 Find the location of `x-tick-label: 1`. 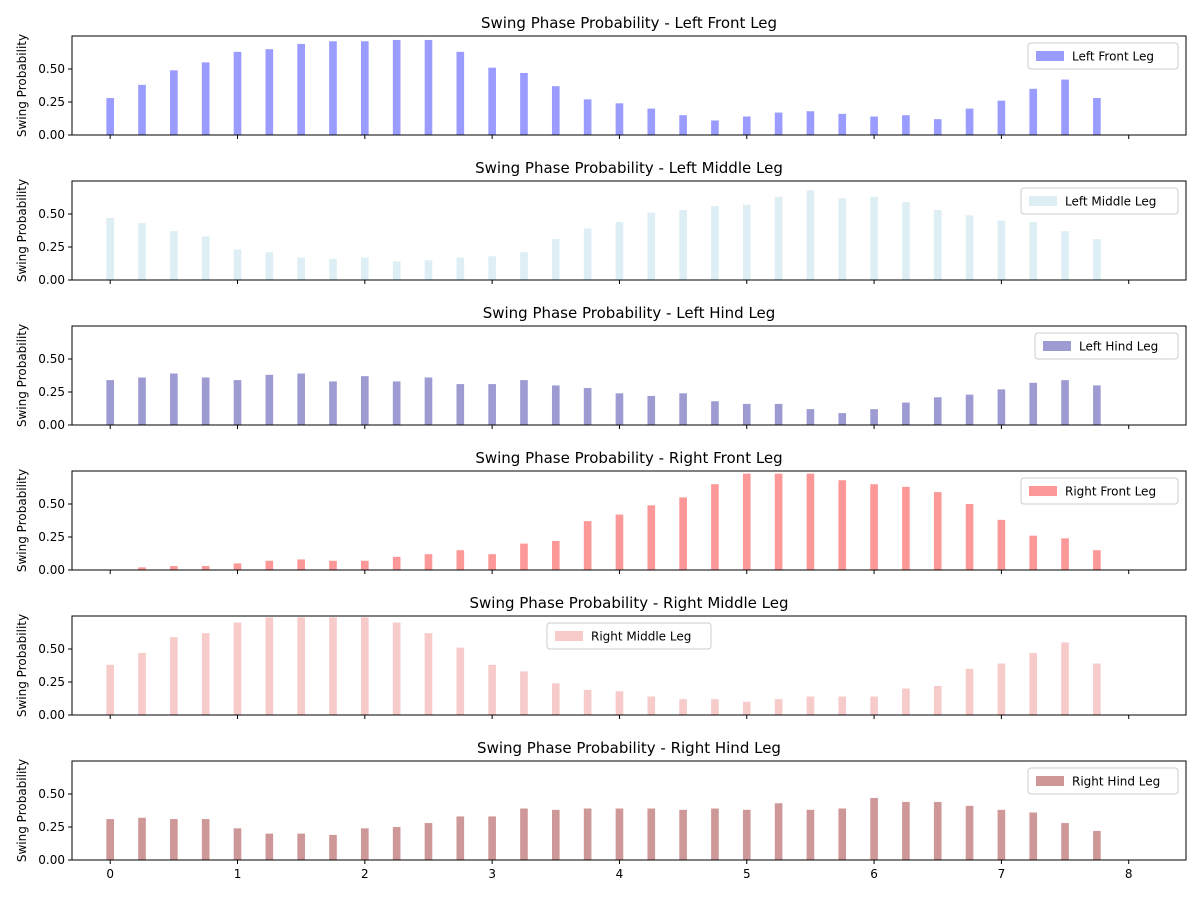

x-tick-label: 1 is located at coordinates (238, 874).